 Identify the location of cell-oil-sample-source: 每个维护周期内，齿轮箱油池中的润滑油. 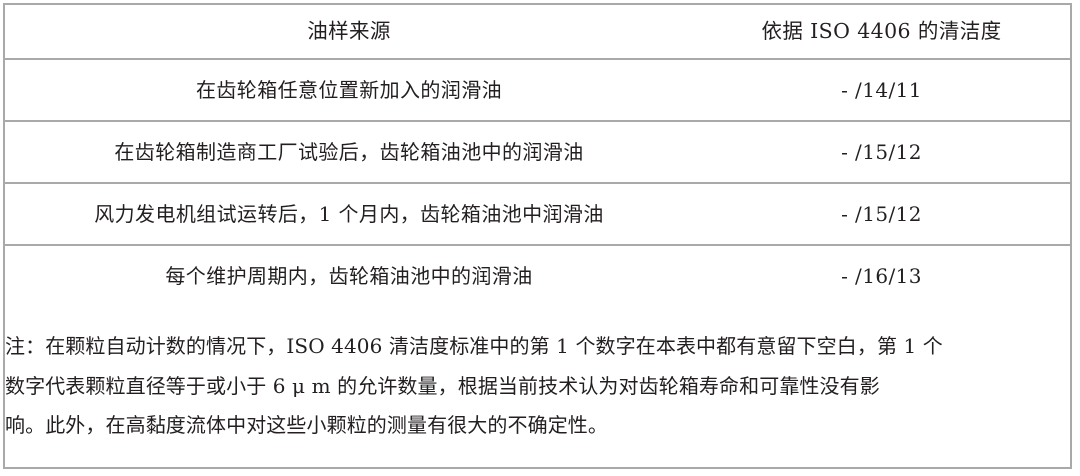
(349, 275).